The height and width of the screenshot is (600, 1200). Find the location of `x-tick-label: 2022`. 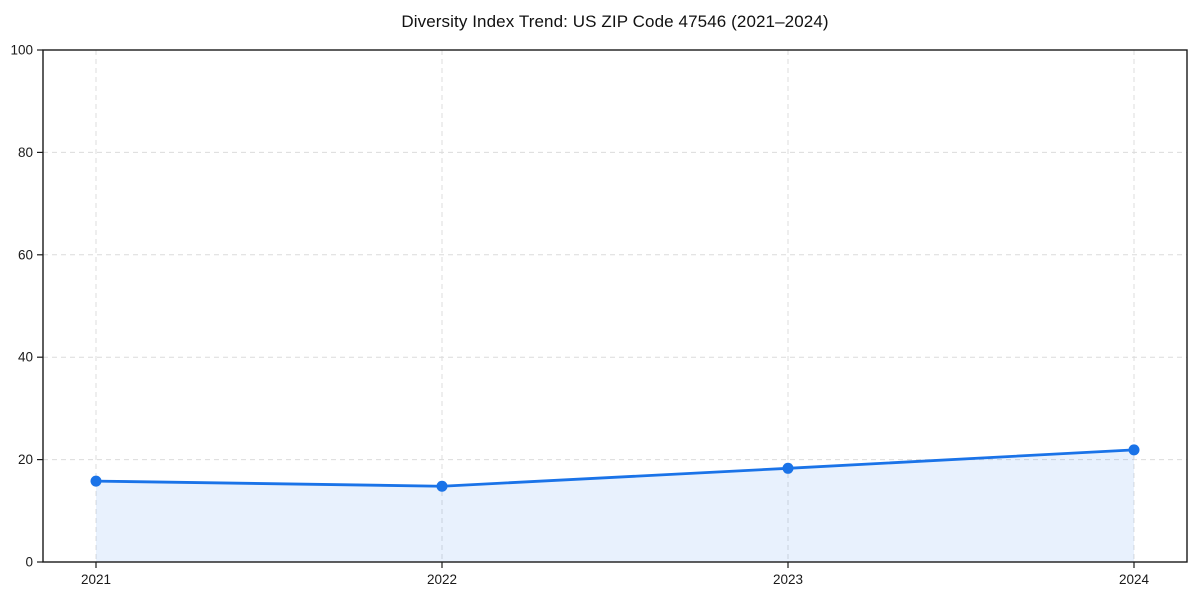

x-tick-label: 2022 is located at coordinates (442, 579).